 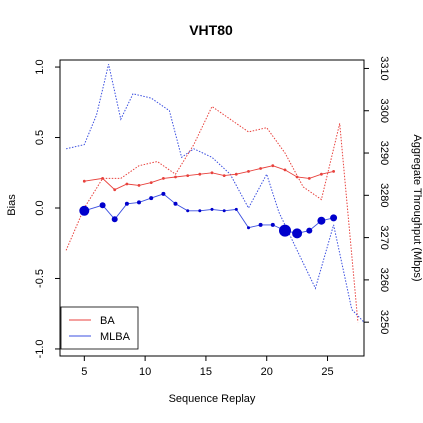 What do you see at coordinates (212, 399) in the screenshot?
I see `x-axis-label: Sequence Replay` at bounding box center [212, 399].